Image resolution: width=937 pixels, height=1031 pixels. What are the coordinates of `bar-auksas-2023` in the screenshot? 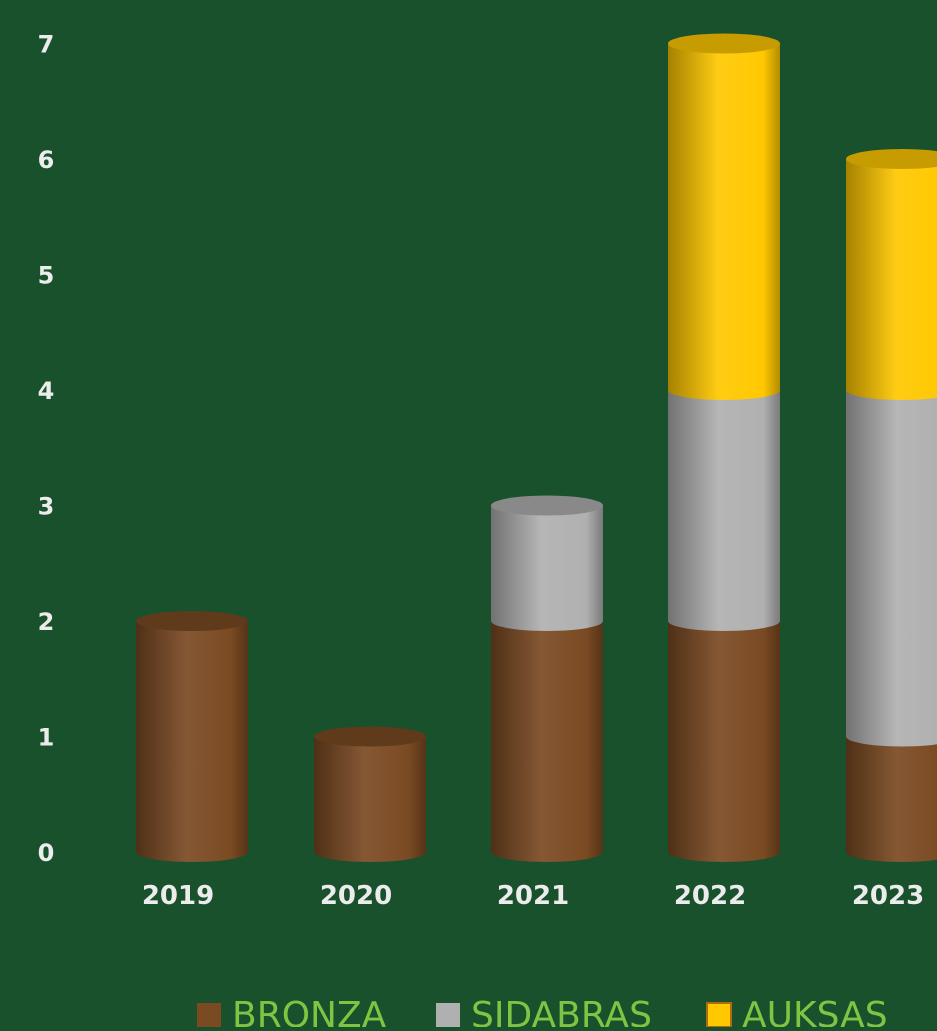 It's located at (891, 274).